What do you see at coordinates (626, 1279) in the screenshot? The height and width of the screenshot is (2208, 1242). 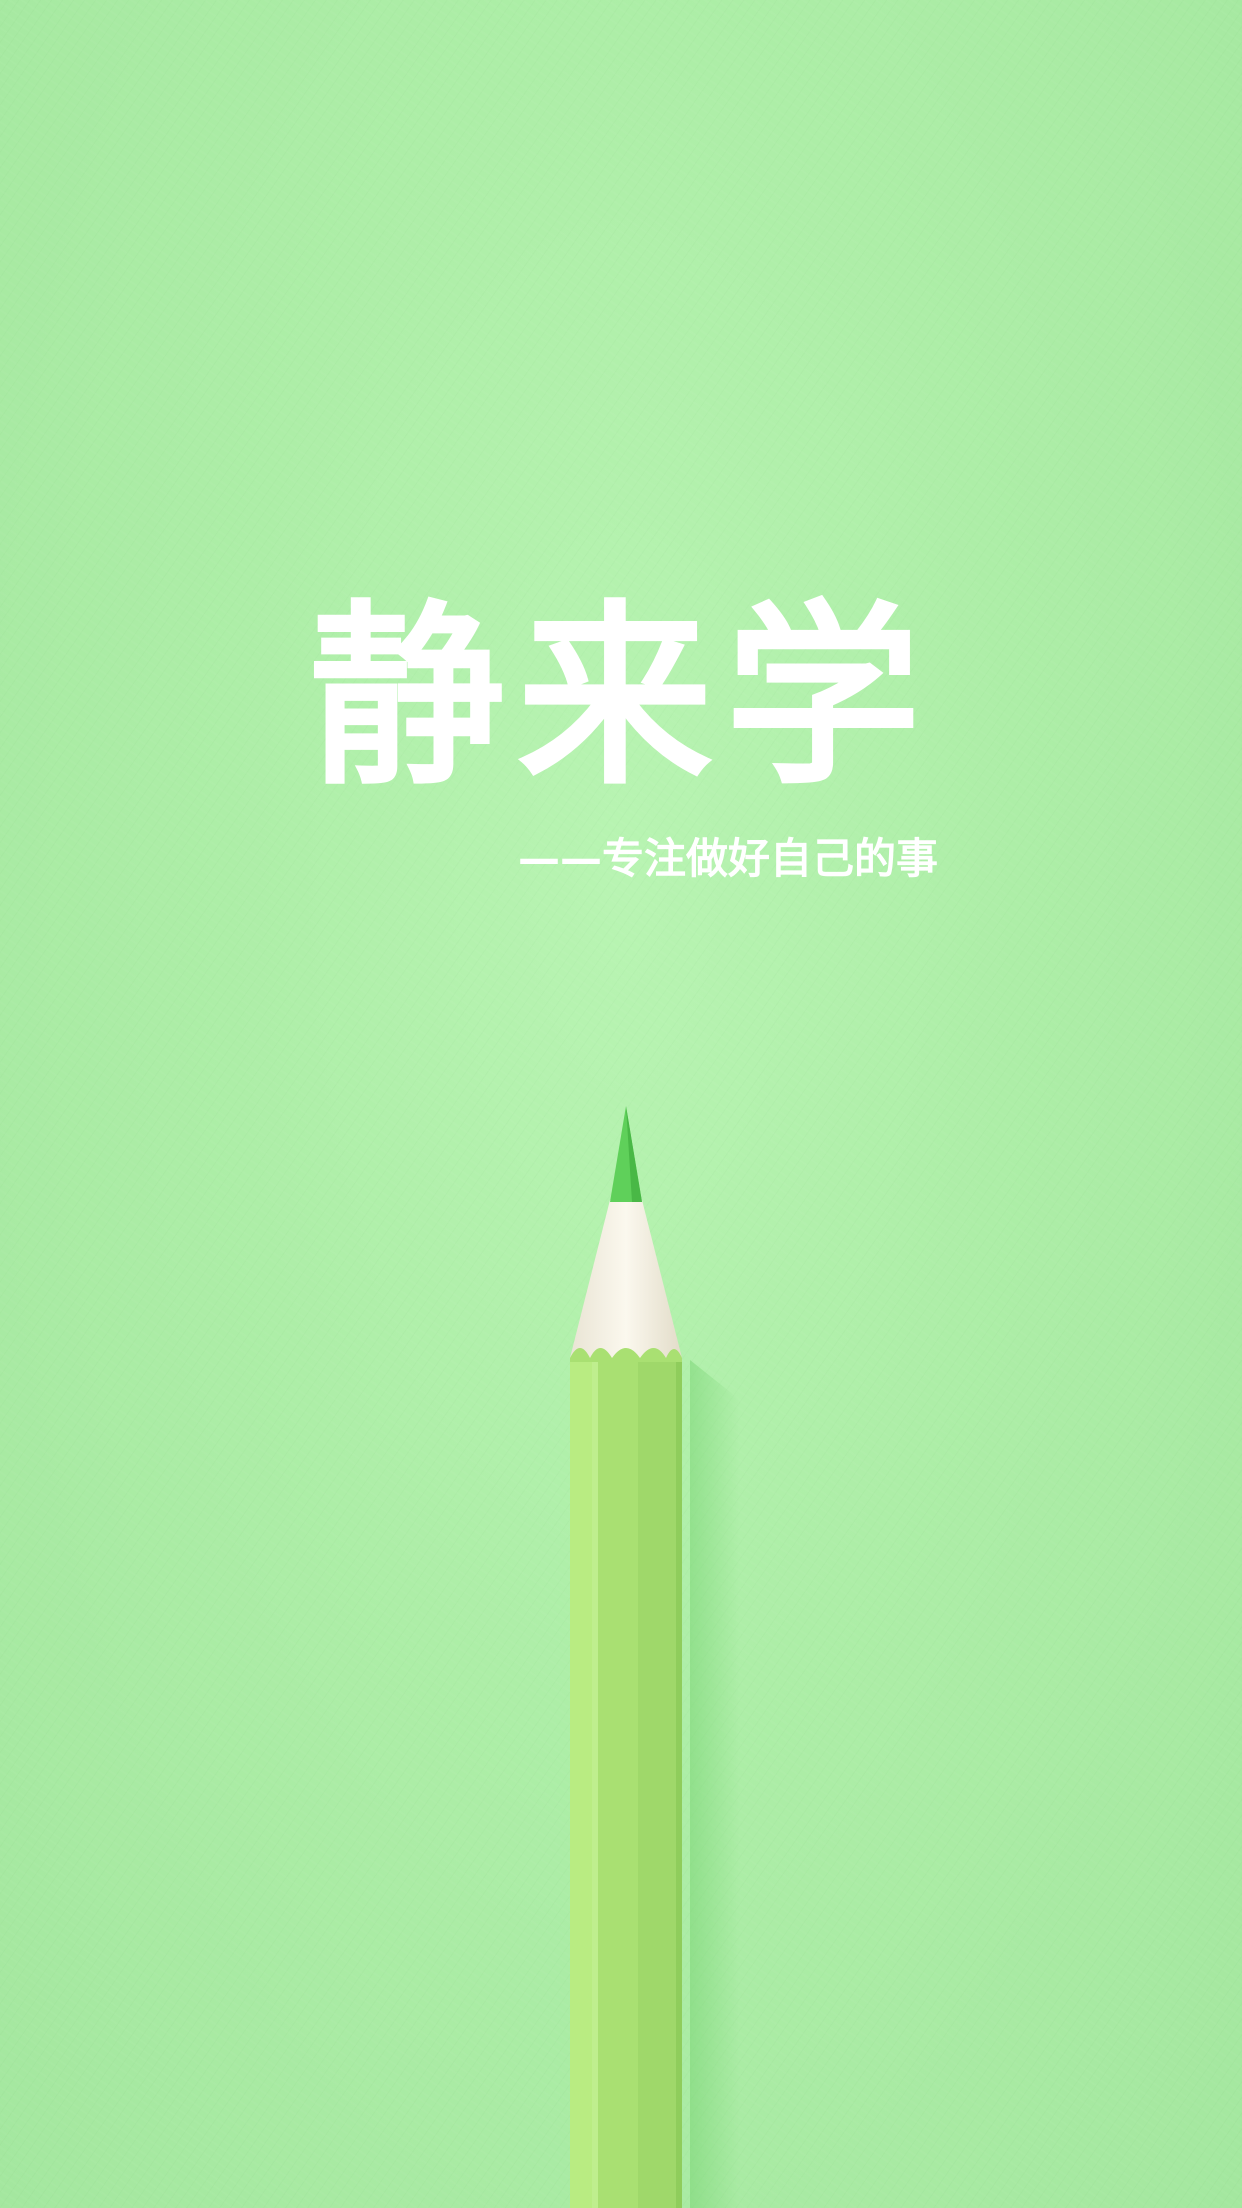 I see `pencil-wood` at bounding box center [626, 1279].